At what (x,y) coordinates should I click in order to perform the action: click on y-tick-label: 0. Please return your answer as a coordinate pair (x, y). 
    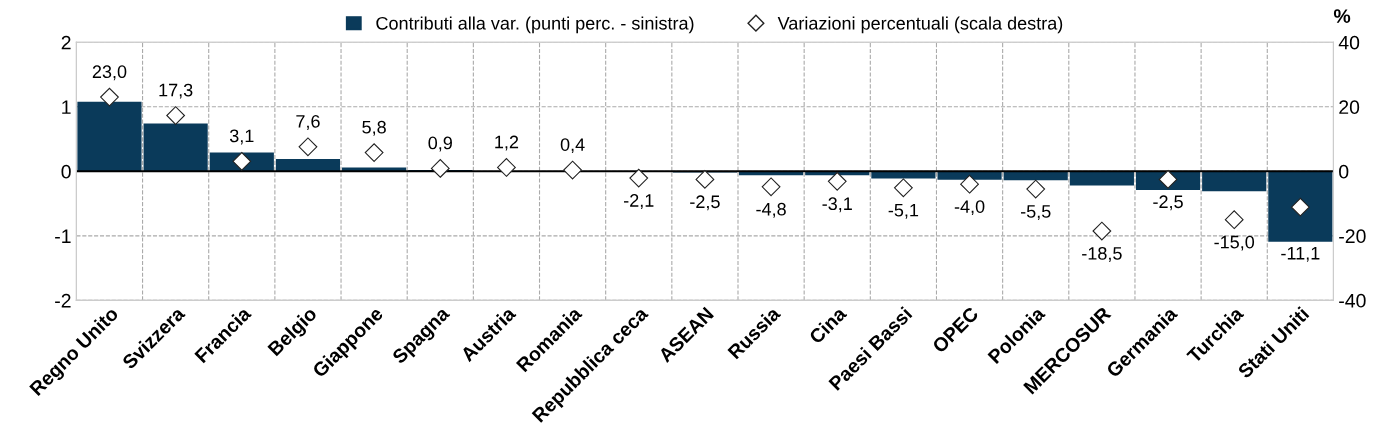
    Looking at the image, I should click on (66, 171).